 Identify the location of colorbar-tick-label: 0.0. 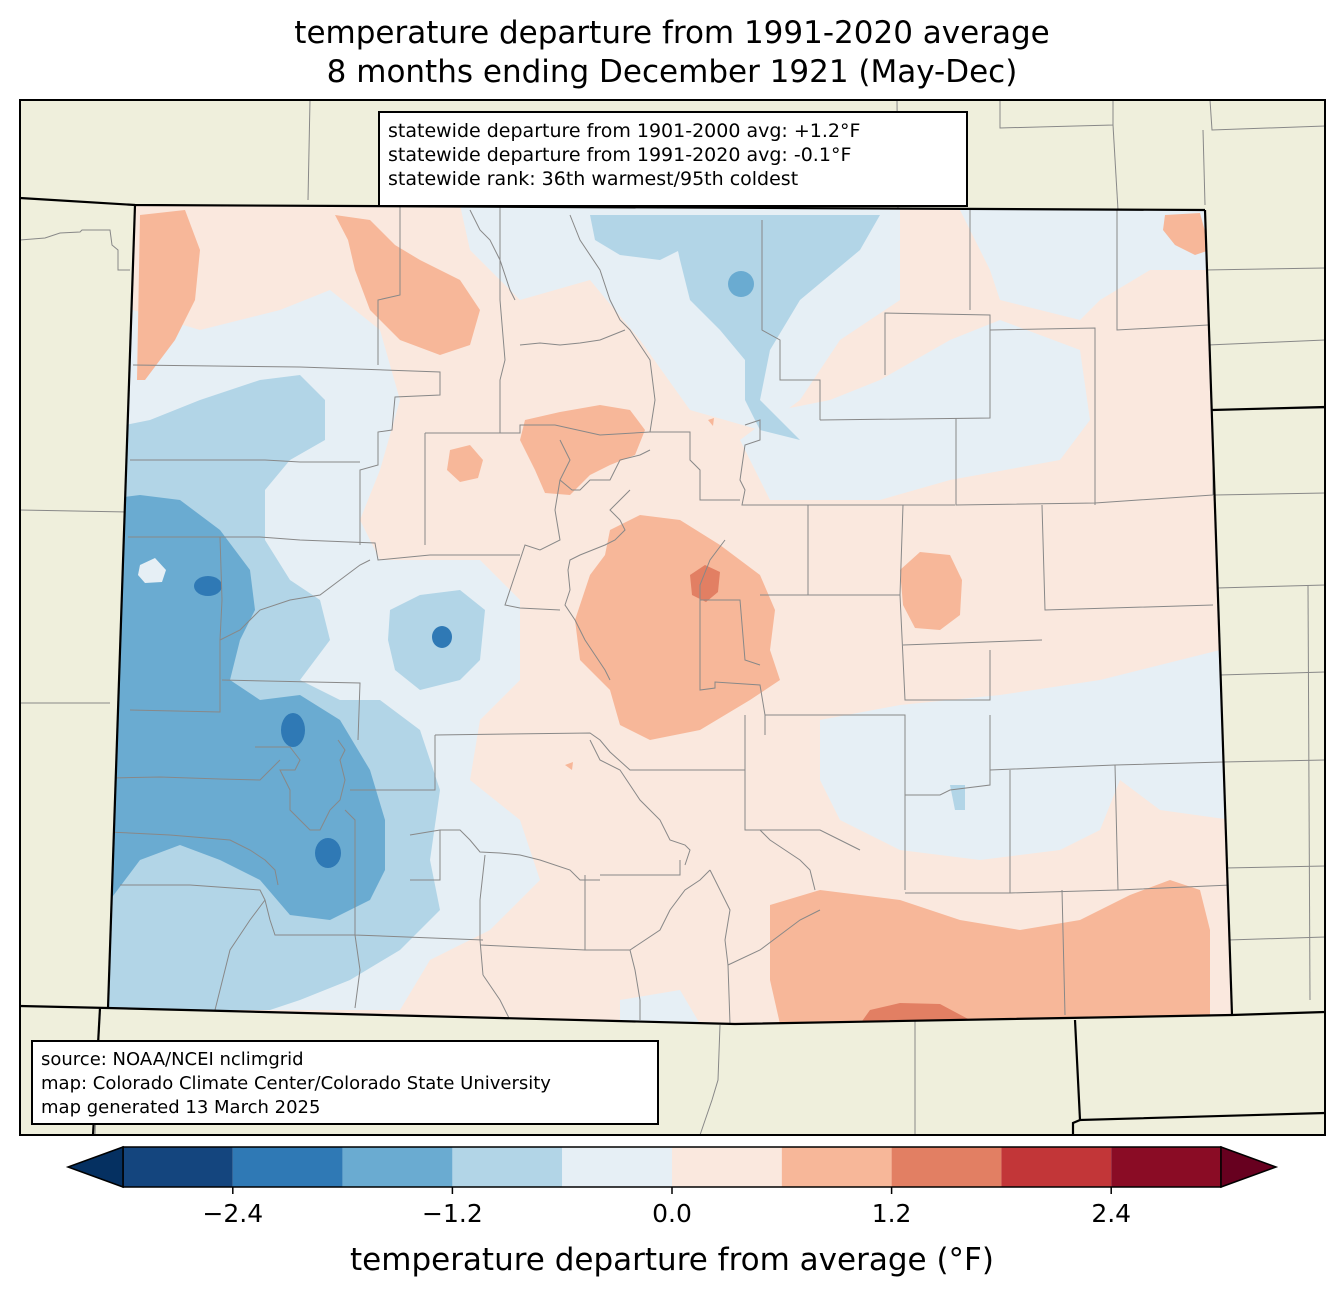
(672, 1213).